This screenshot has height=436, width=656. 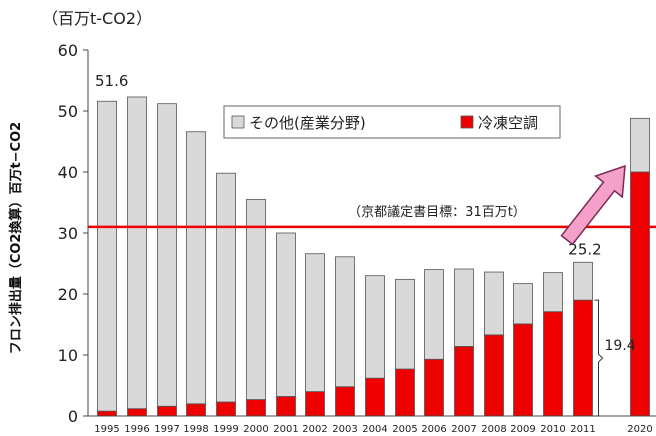 What do you see at coordinates (620, 346) in the screenshot?
I see `annotation-label: 19.4` at bounding box center [620, 346].